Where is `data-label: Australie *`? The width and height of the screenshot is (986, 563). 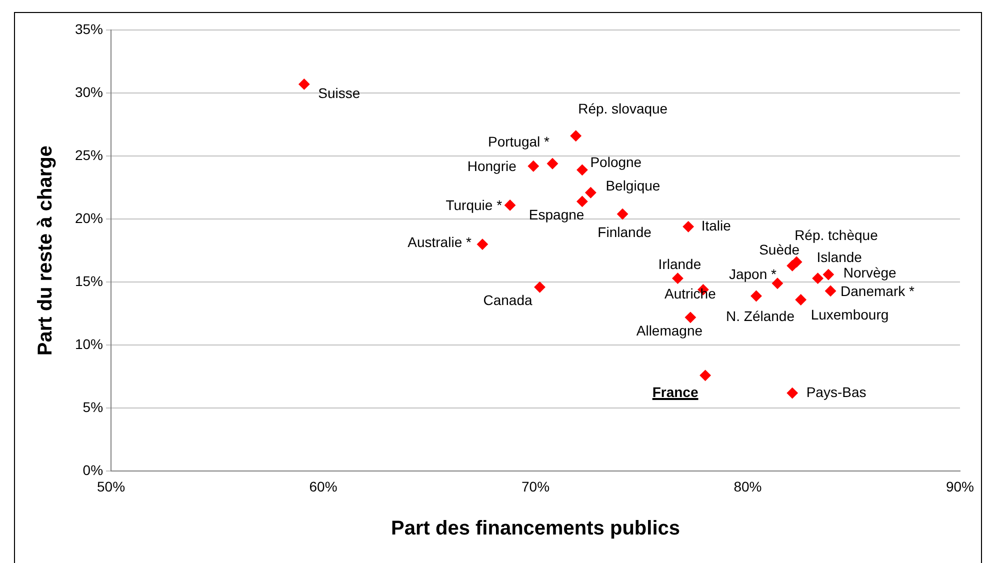
data-label: Australie * is located at coordinates (440, 242).